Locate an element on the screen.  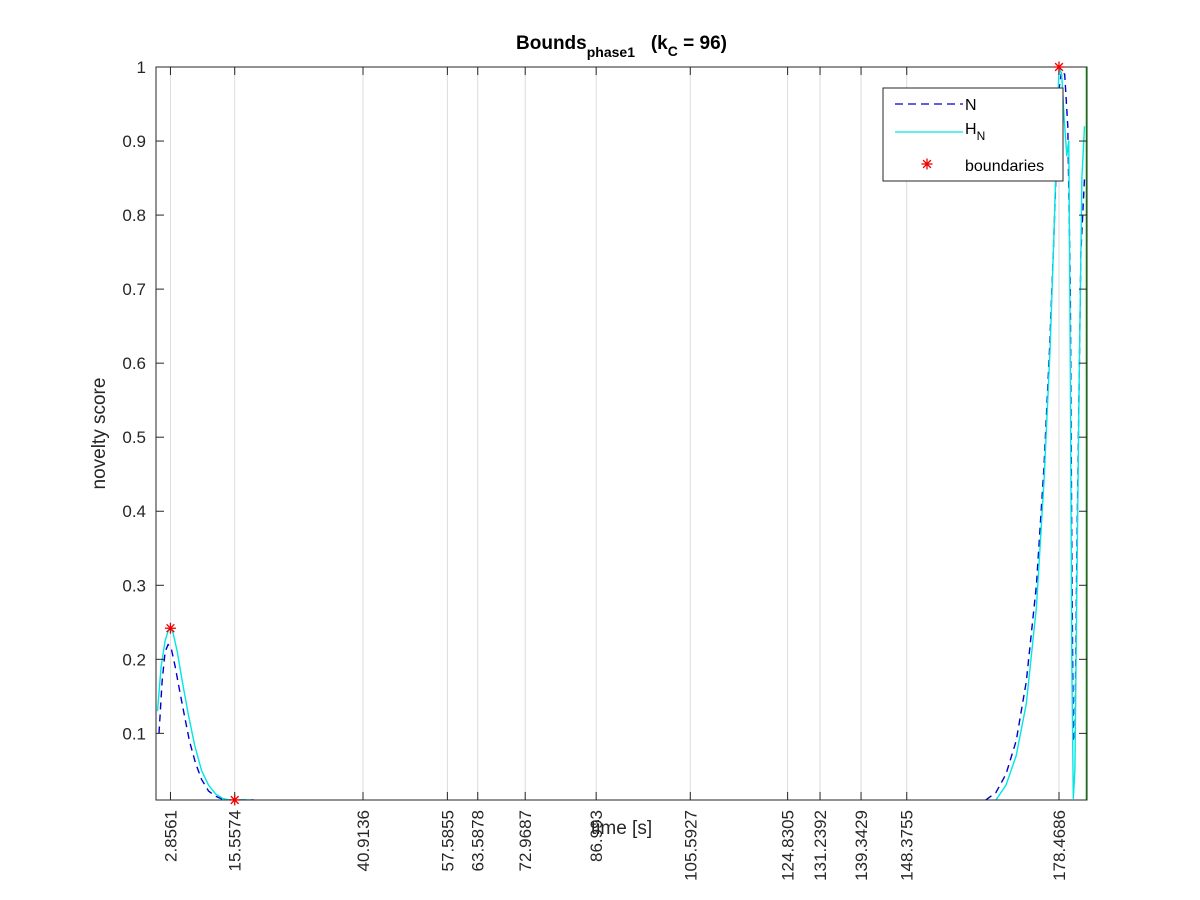
x-tick-label: 2.8561 is located at coordinates (170, 836).